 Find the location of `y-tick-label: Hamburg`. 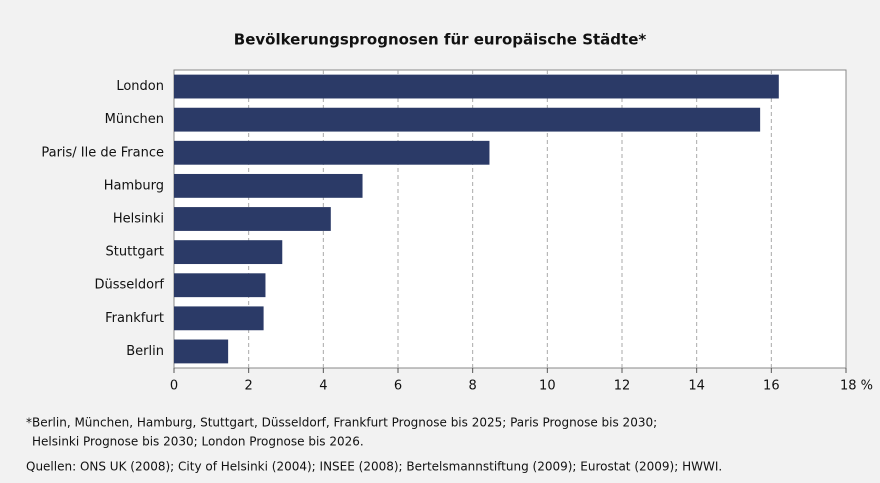

y-tick-label: Hamburg is located at coordinates (134, 185).